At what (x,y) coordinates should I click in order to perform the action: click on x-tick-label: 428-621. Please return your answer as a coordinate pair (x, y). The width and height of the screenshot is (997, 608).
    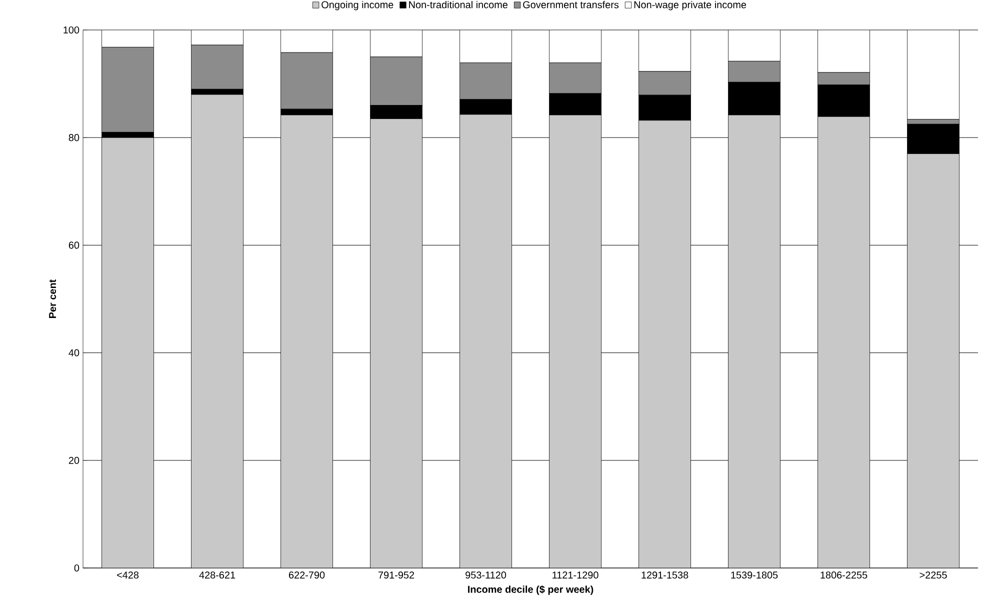
    Looking at the image, I should click on (217, 575).